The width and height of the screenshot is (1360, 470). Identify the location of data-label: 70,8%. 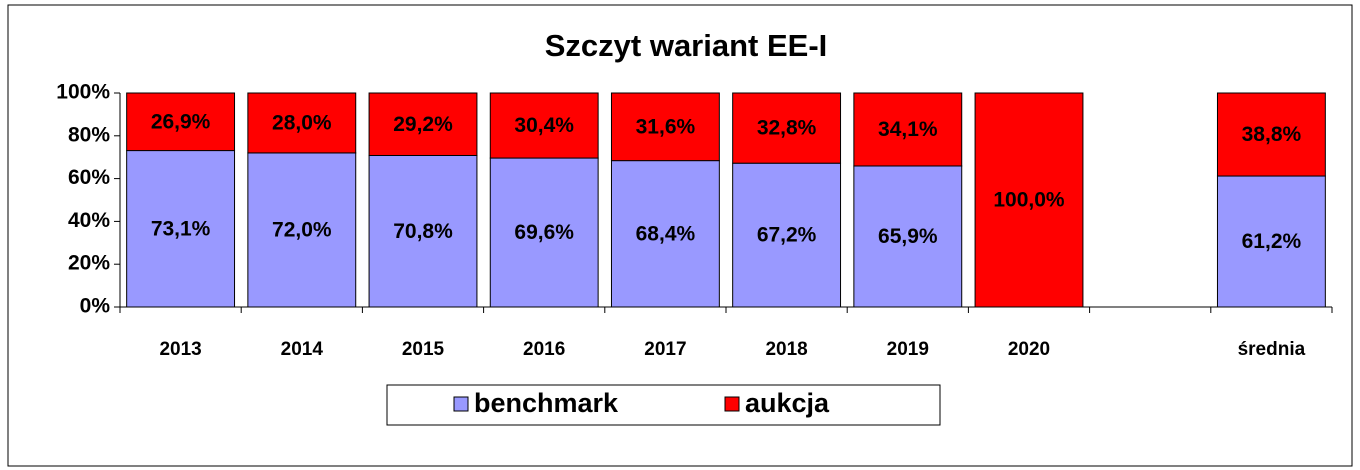
(423, 231).